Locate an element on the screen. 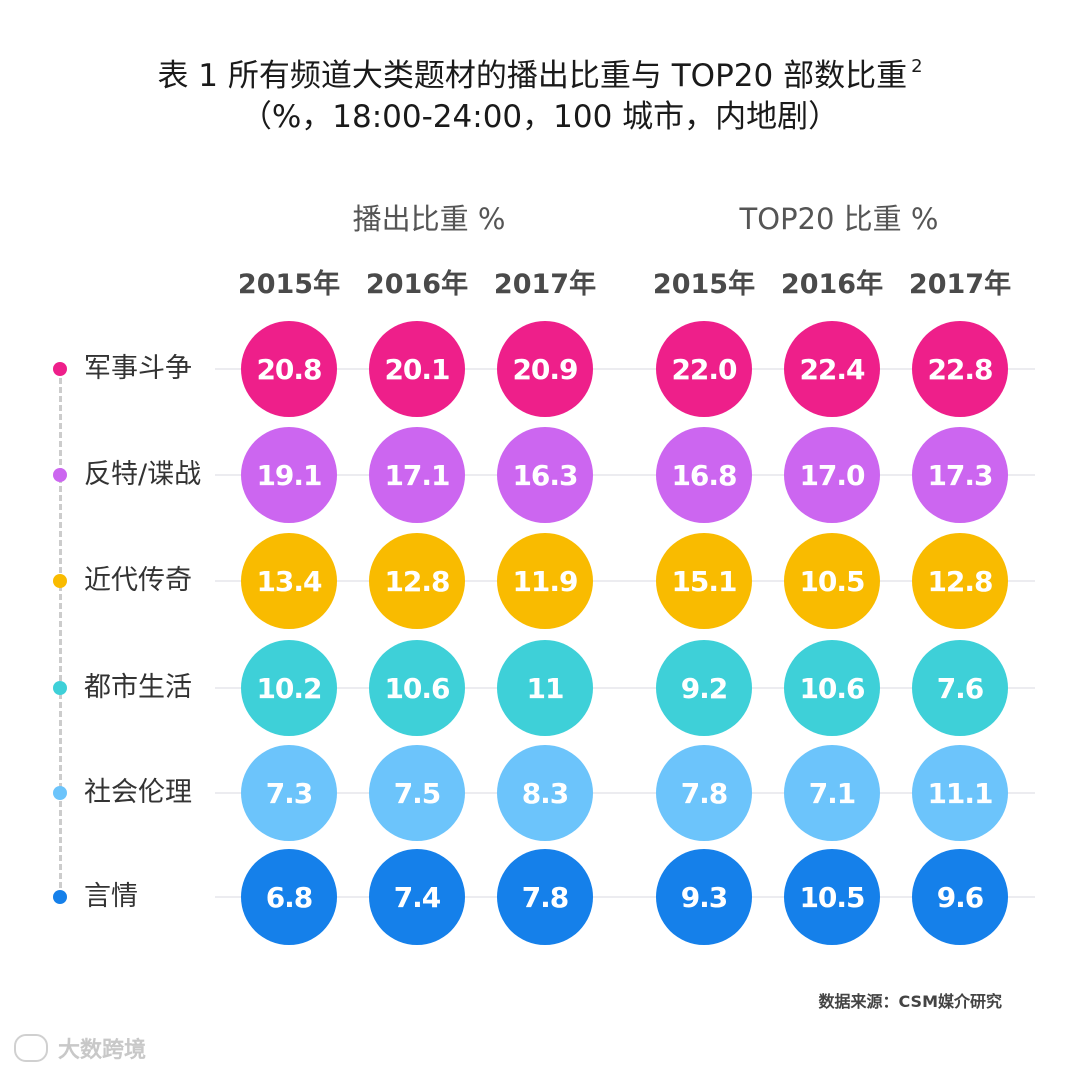  category-label: 言情 is located at coordinates (111, 896).